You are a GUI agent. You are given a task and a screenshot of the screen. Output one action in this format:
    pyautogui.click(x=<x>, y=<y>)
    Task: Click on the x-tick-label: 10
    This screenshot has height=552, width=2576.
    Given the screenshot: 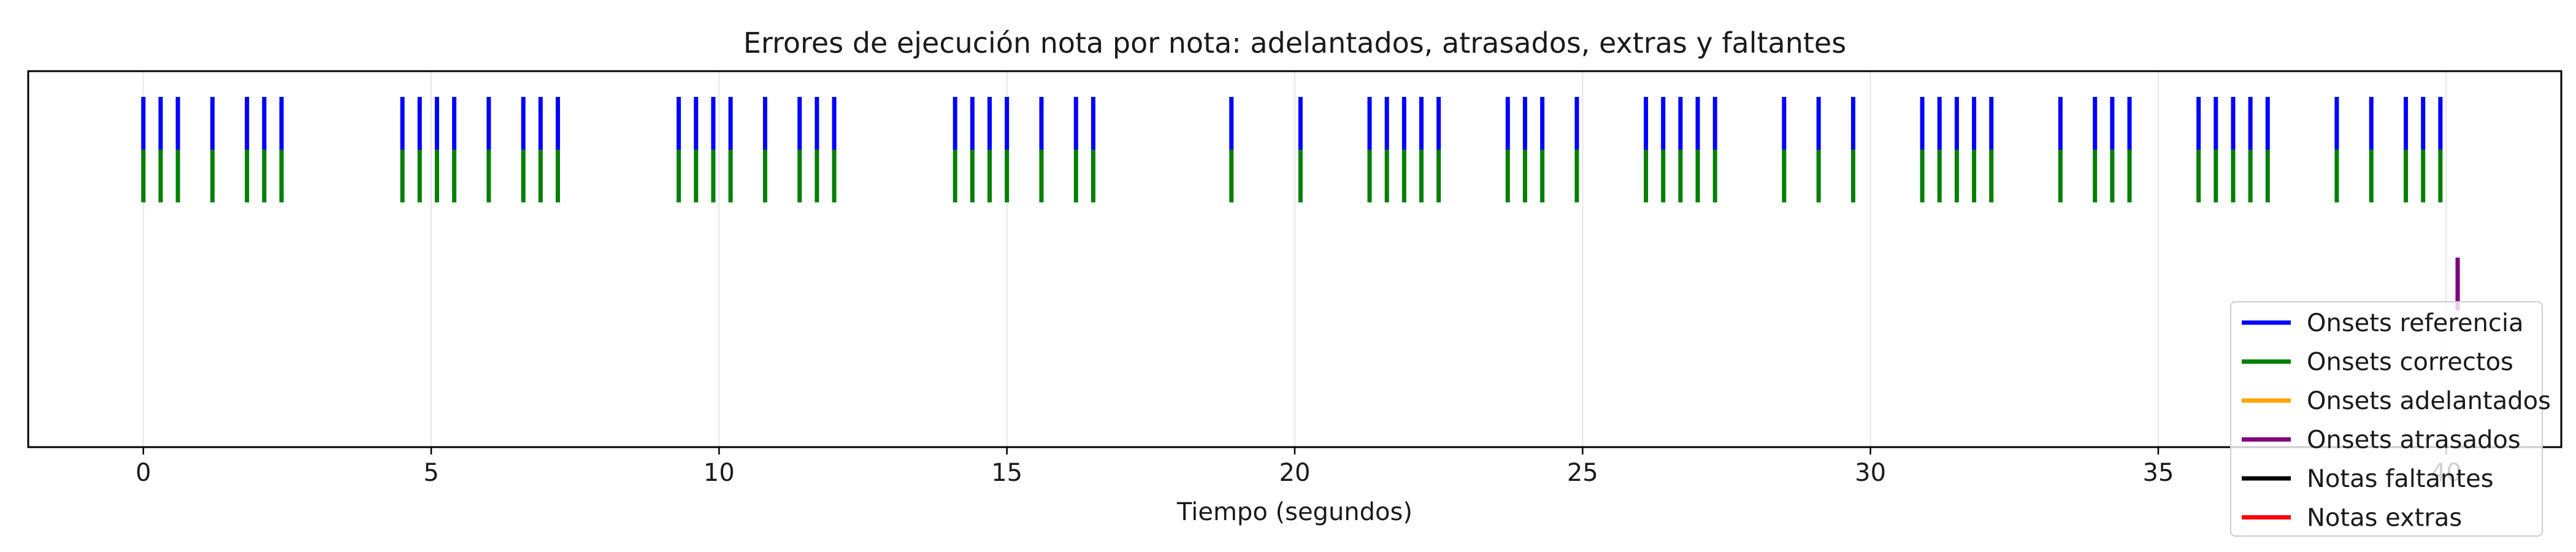 What is the action you would take?
    pyautogui.click(x=719, y=473)
    